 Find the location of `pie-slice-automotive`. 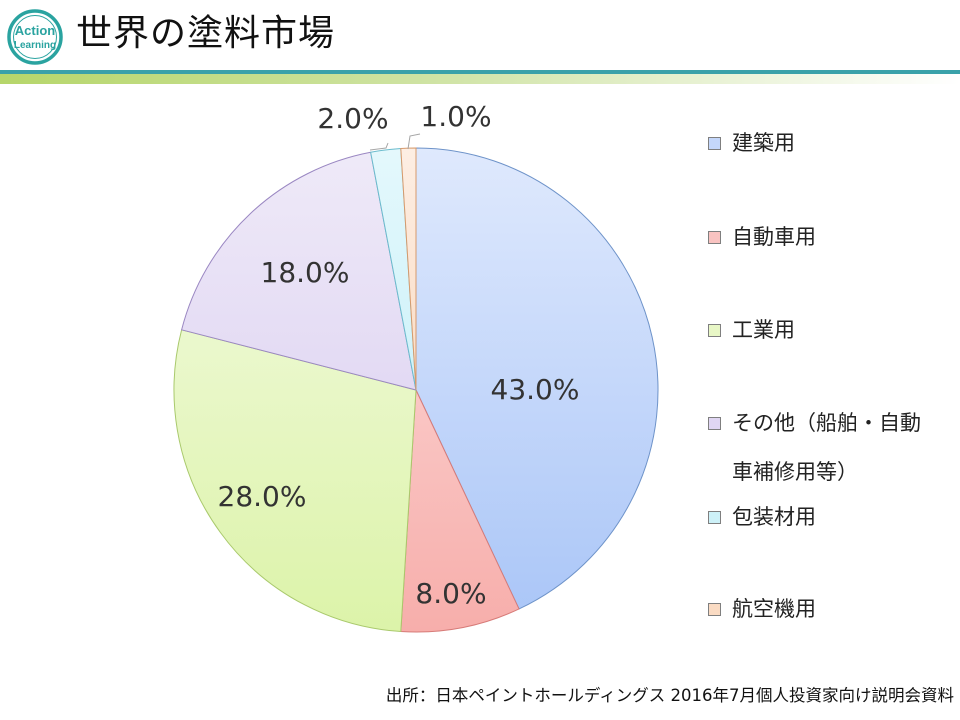

pie-slice-automotive is located at coordinates (460, 511).